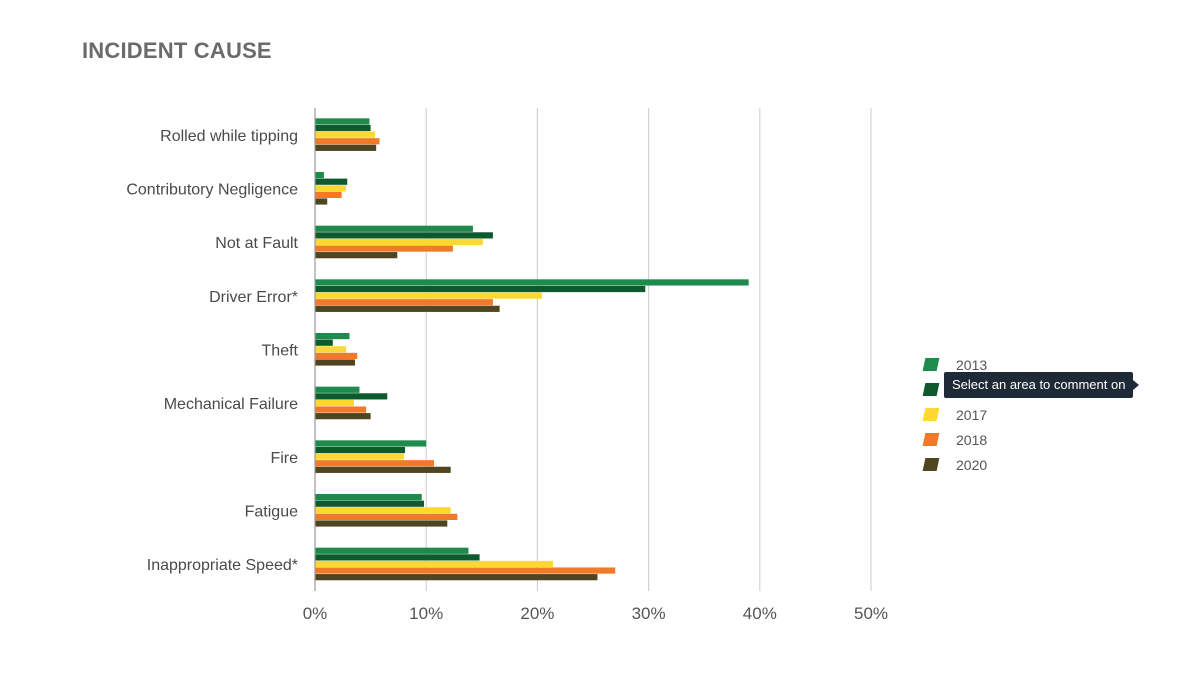 The height and width of the screenshot is (698, 1200). Describe the element at coordinates (871, 613) in the screenshot. I see `x-tick-label: 50%` at that location.